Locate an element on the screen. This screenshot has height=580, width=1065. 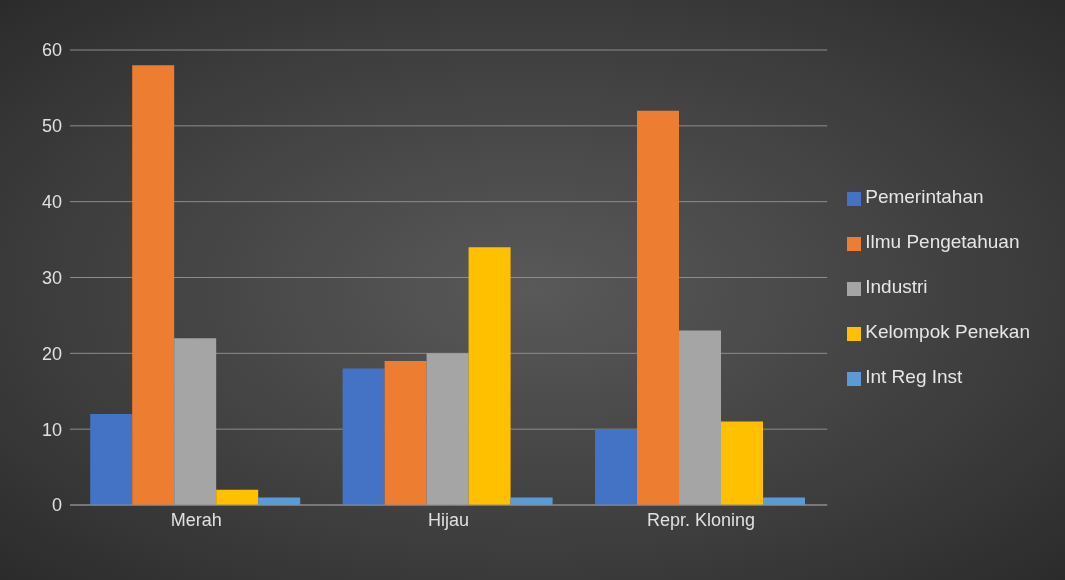
y-tick-label: 10 is located at coordinates (51, 429).